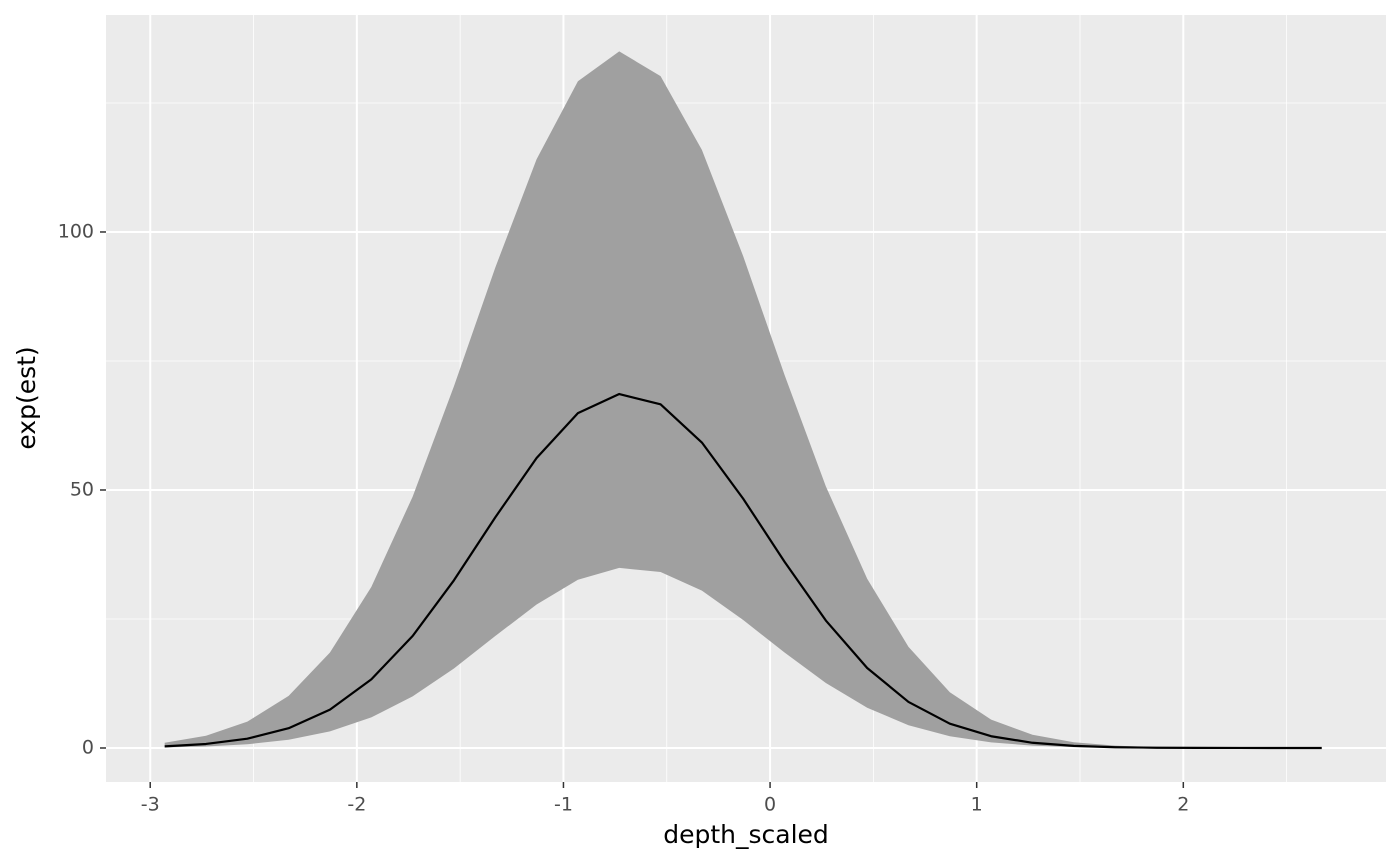 This screenshot has height=866, width=1400. I want to click on x-tick-label: -1, so click(563, 805).